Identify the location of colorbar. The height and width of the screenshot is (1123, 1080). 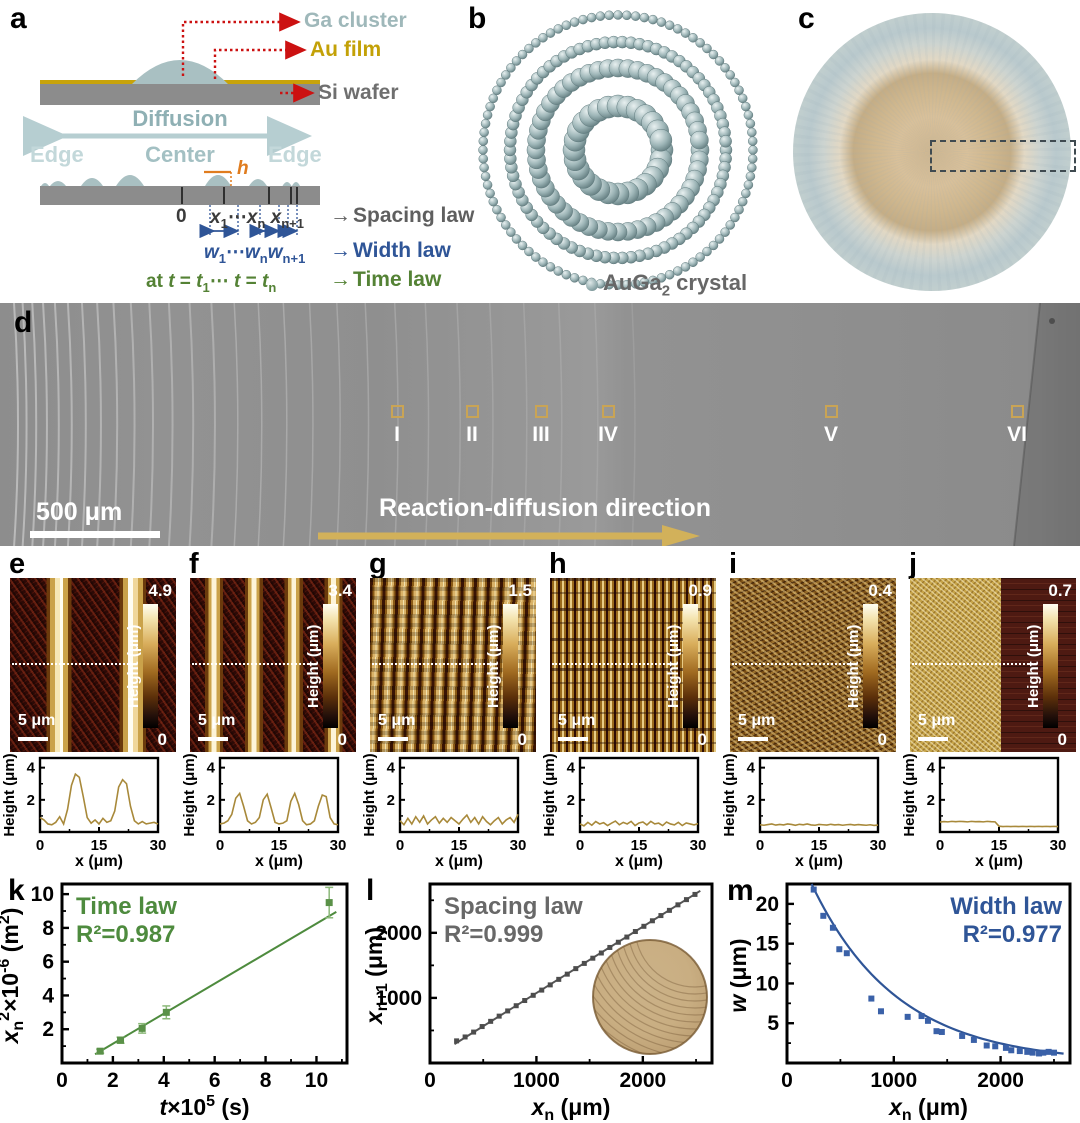
(510, 666).